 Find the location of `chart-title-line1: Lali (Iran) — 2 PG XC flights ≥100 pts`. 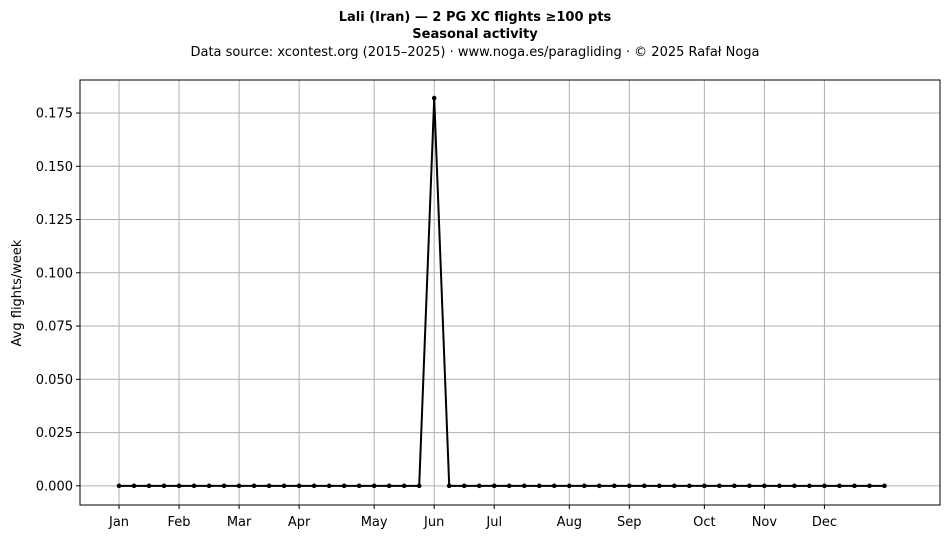

chart-title-line1: Lali (Iran) — 2 PG XC flights ≥100 pts is located at coordinates (475, 17).